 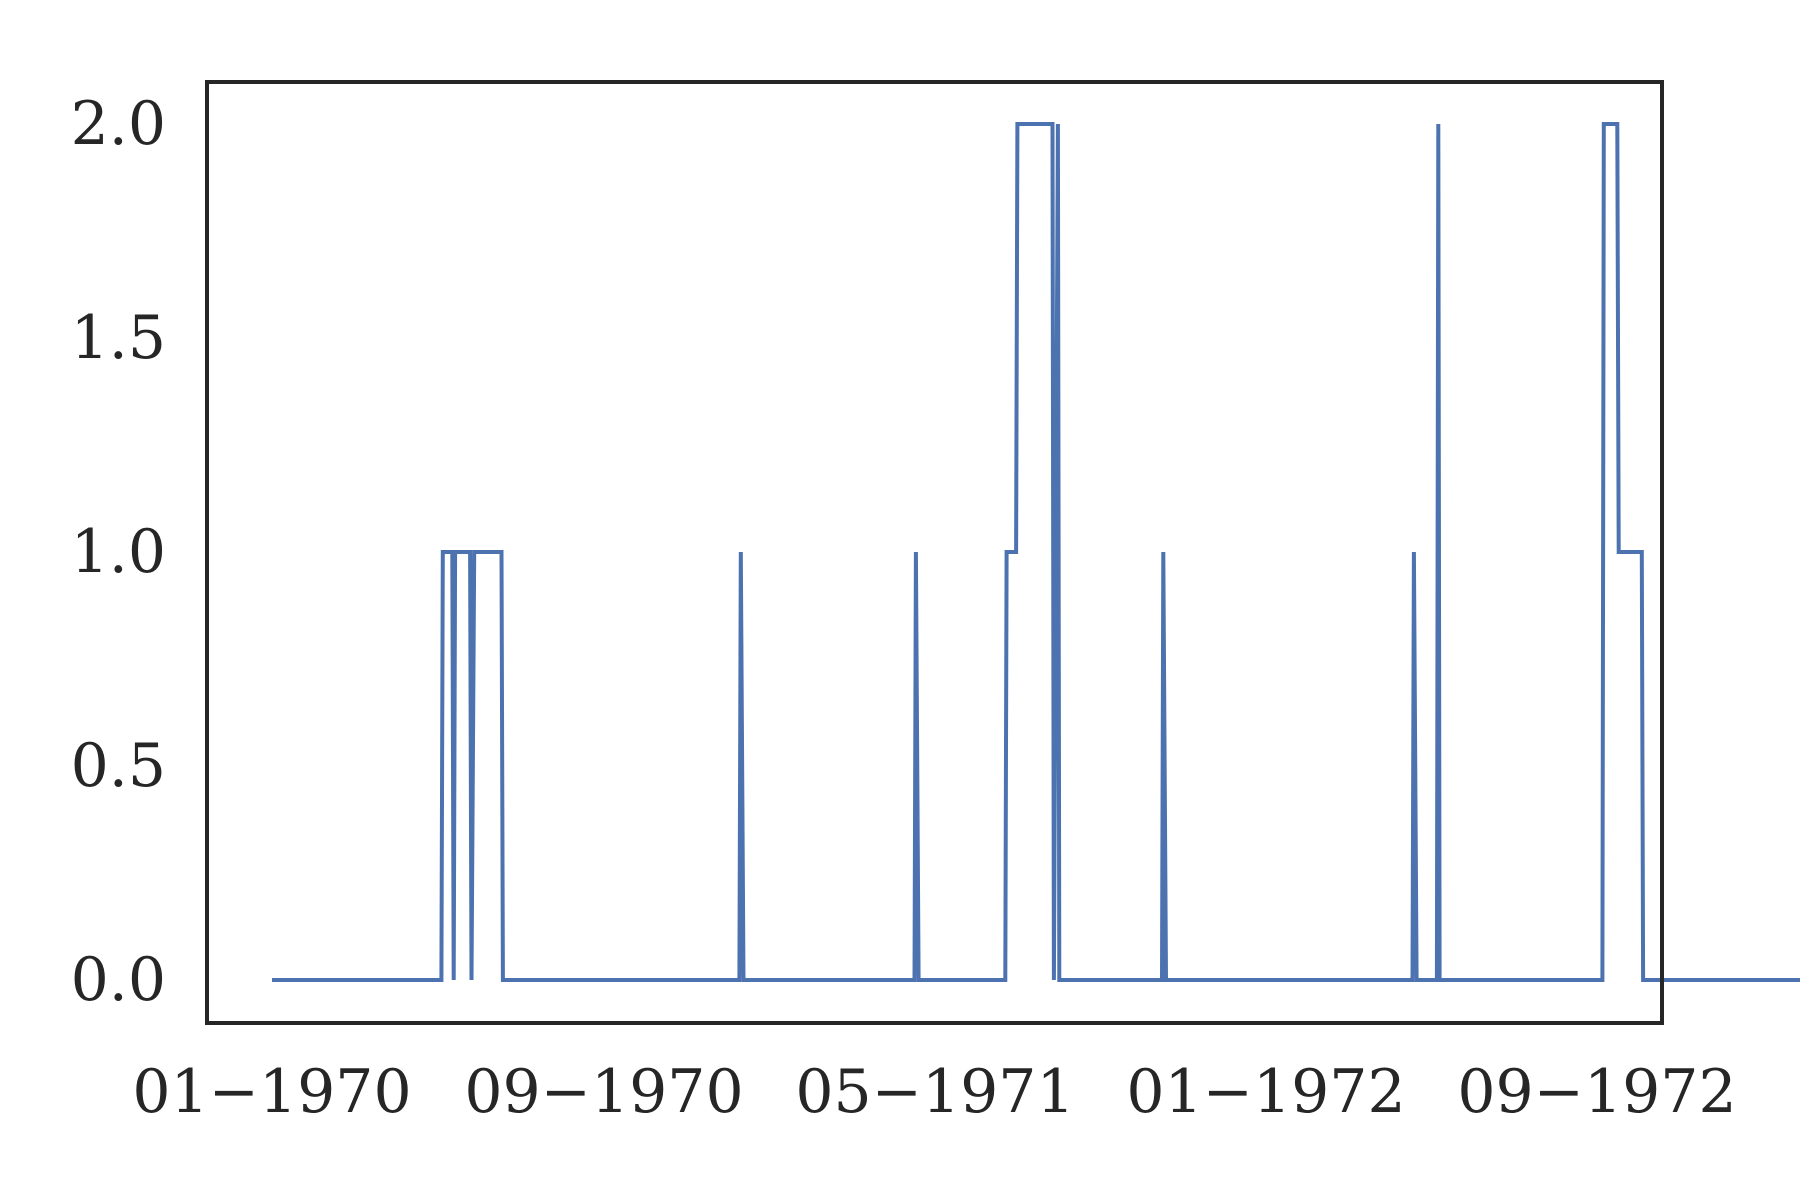 What do you see at coordinates (1265, 1092) in the screenshot?
I see `x-tick-label: 01−1972` at bounding box center [1265, 1092].